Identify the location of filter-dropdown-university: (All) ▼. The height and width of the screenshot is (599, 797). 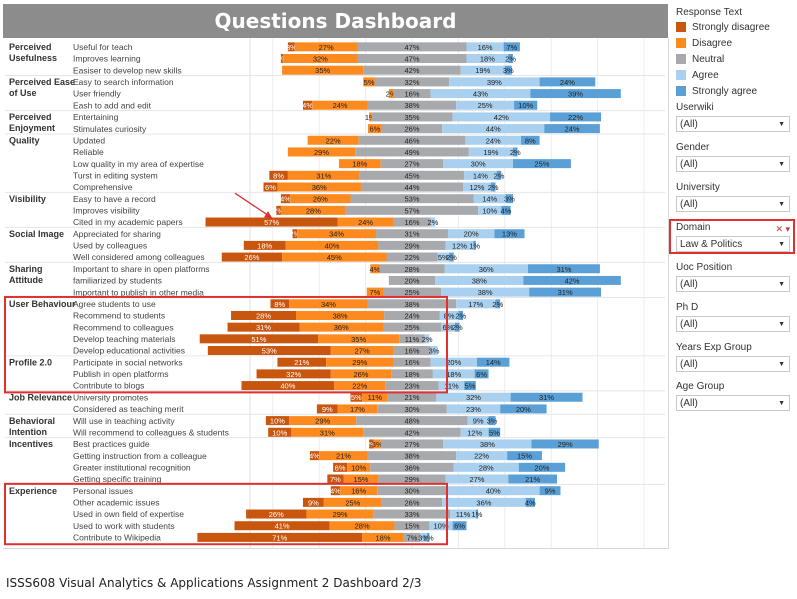
(733, 204).